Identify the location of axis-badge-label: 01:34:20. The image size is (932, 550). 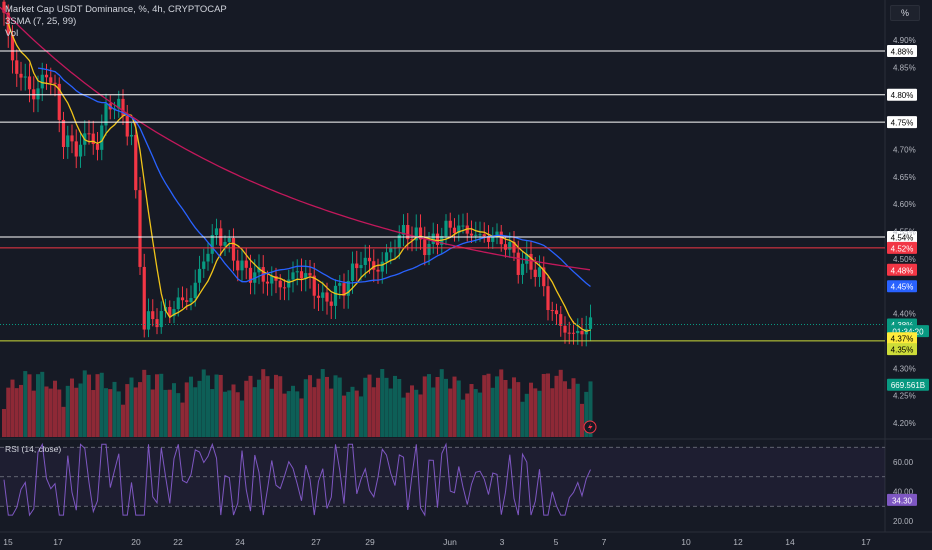
(908, 332).